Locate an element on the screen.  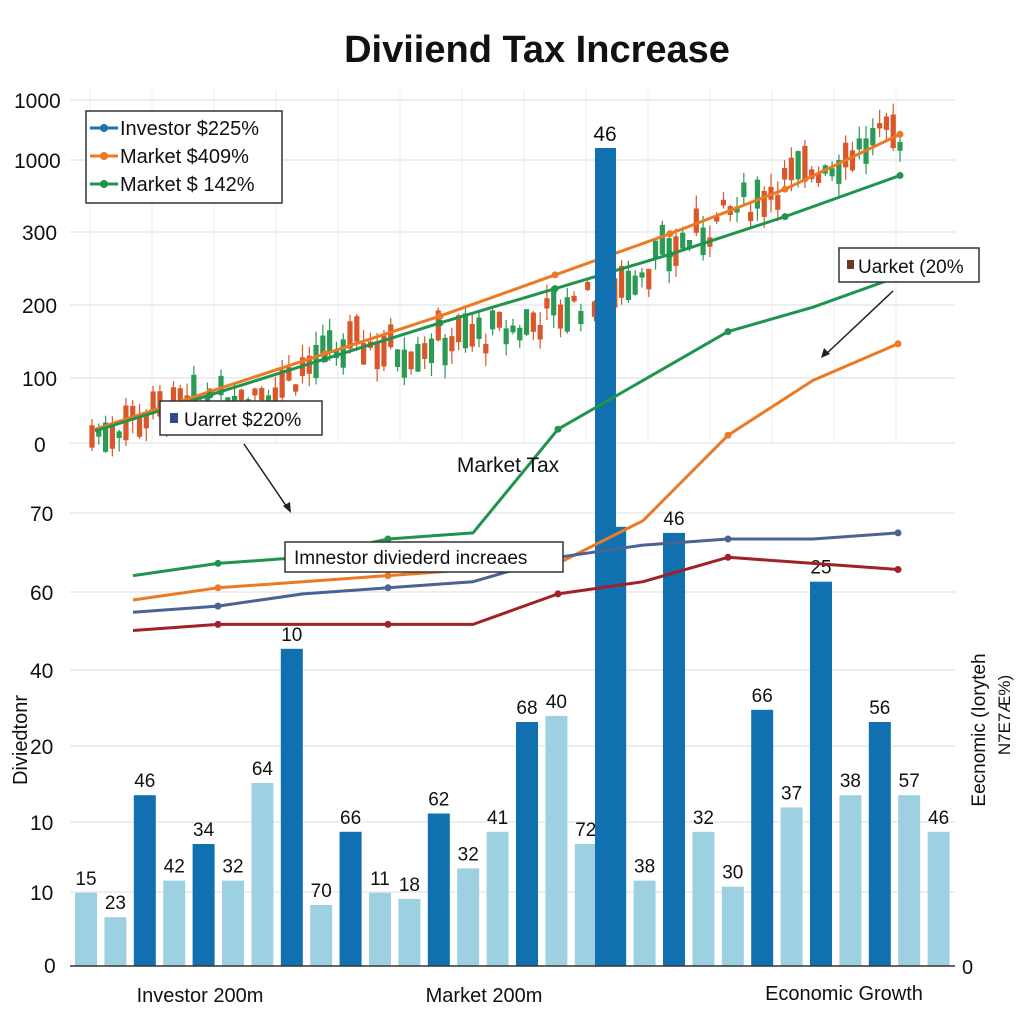
right-axis-zero: 0 is located at coordinates (967, 968).